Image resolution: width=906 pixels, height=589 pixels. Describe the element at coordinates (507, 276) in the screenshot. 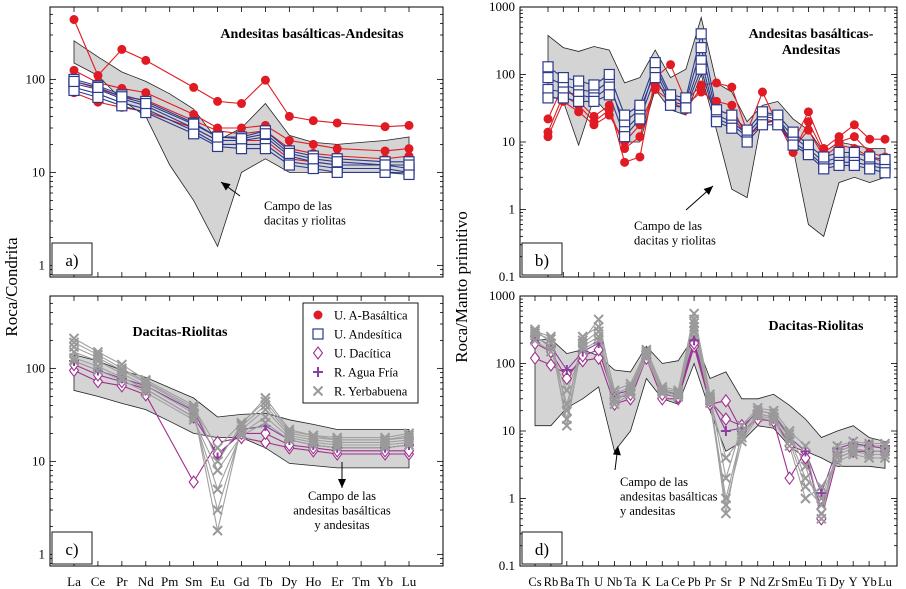

I see `y-tick-label: 0.1` at that location.